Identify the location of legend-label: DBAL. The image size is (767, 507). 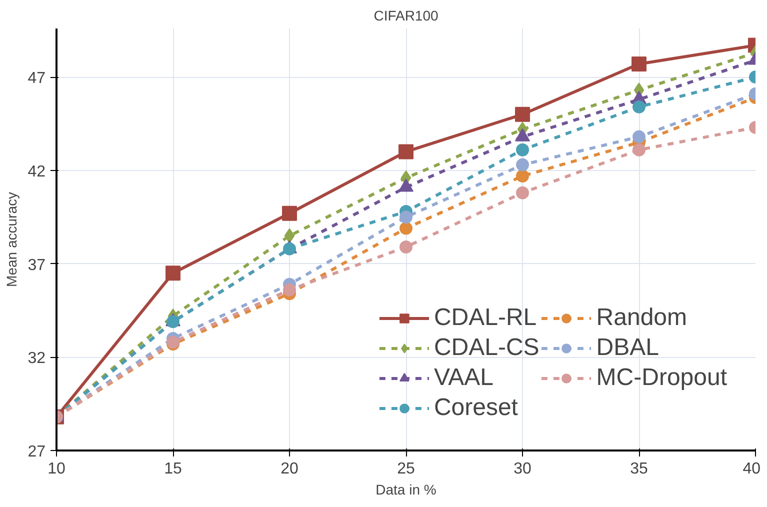
(627, 348).